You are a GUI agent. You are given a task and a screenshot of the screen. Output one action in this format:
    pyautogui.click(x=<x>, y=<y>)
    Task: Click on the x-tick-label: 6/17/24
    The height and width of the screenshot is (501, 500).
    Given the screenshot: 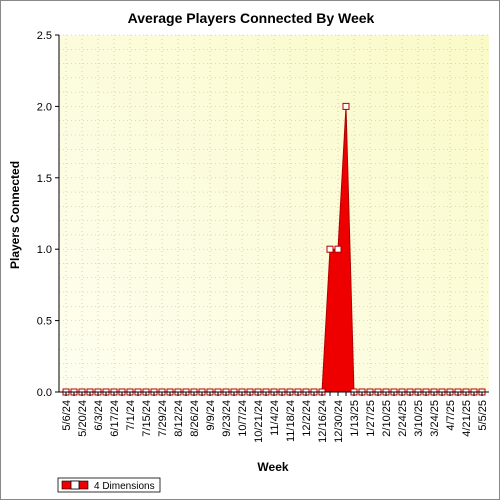 What is the action you would take?
    pyautogui.click(x=115, y=418)
    